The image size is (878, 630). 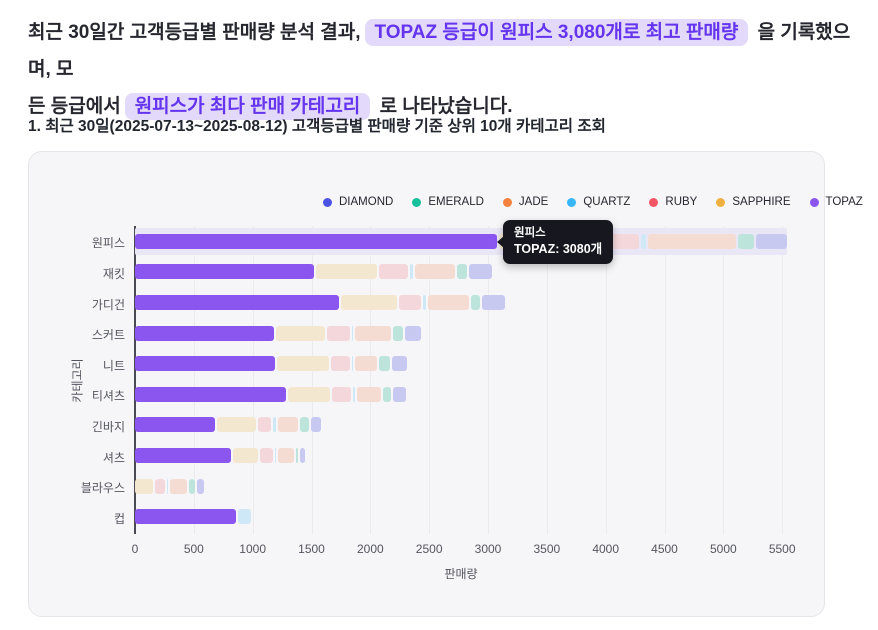 I want to click on legend-item-emerald: EMERALD, so click(x=448, y=202).